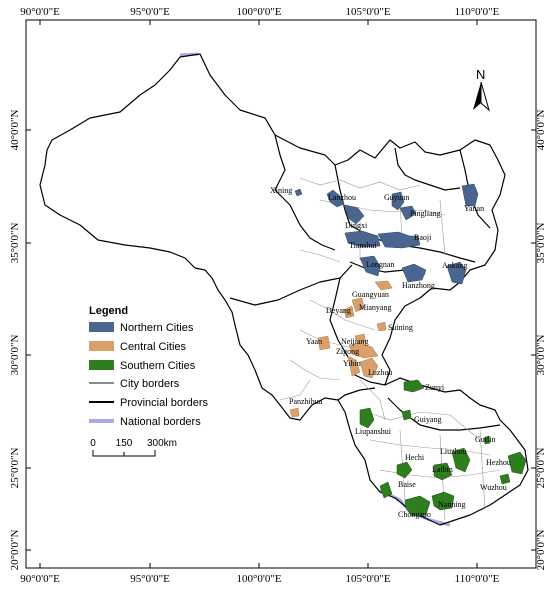 The image size is (550, 593). Describe the element at coordinates (342, 197) in the screenshot. I see `city-label: Lanzhou` at that location.